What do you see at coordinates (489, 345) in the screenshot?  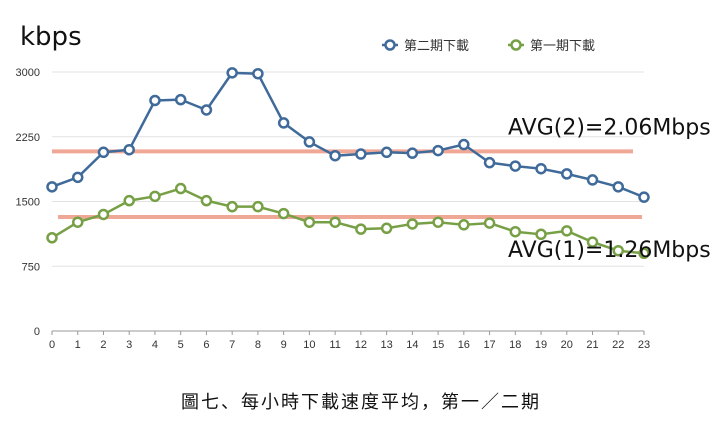 I see `x-tick-label: 17` at bounding box center [489, 345].